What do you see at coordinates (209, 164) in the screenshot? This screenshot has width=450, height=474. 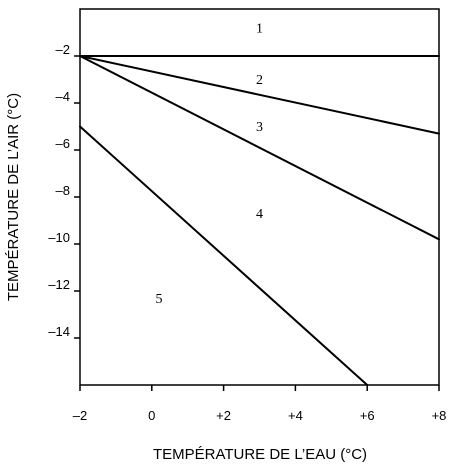 I see `region-labels: 1 2 3 4 5` at bounding box center [209, 164].